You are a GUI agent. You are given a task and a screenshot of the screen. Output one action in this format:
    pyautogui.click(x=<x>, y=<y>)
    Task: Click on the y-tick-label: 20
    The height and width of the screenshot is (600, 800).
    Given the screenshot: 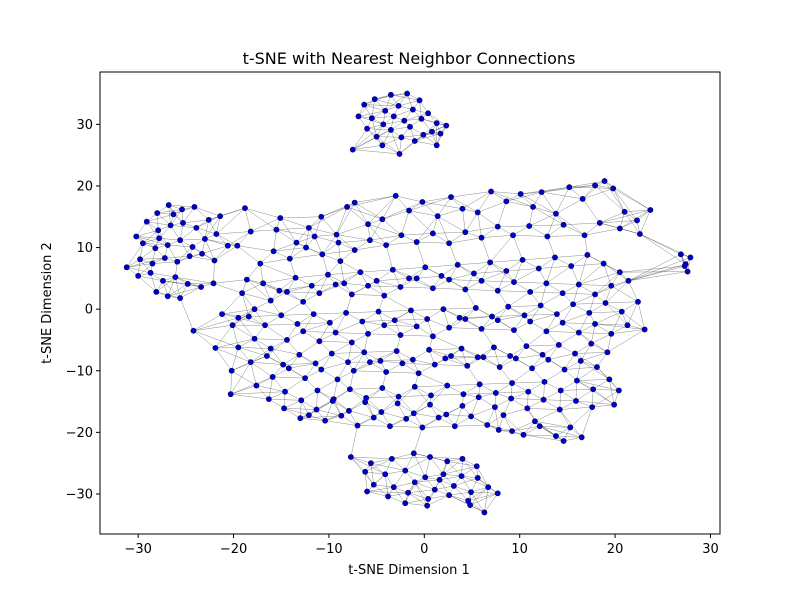 What is the action you would take?
    pyautogui.click(x=84, y=186)
    